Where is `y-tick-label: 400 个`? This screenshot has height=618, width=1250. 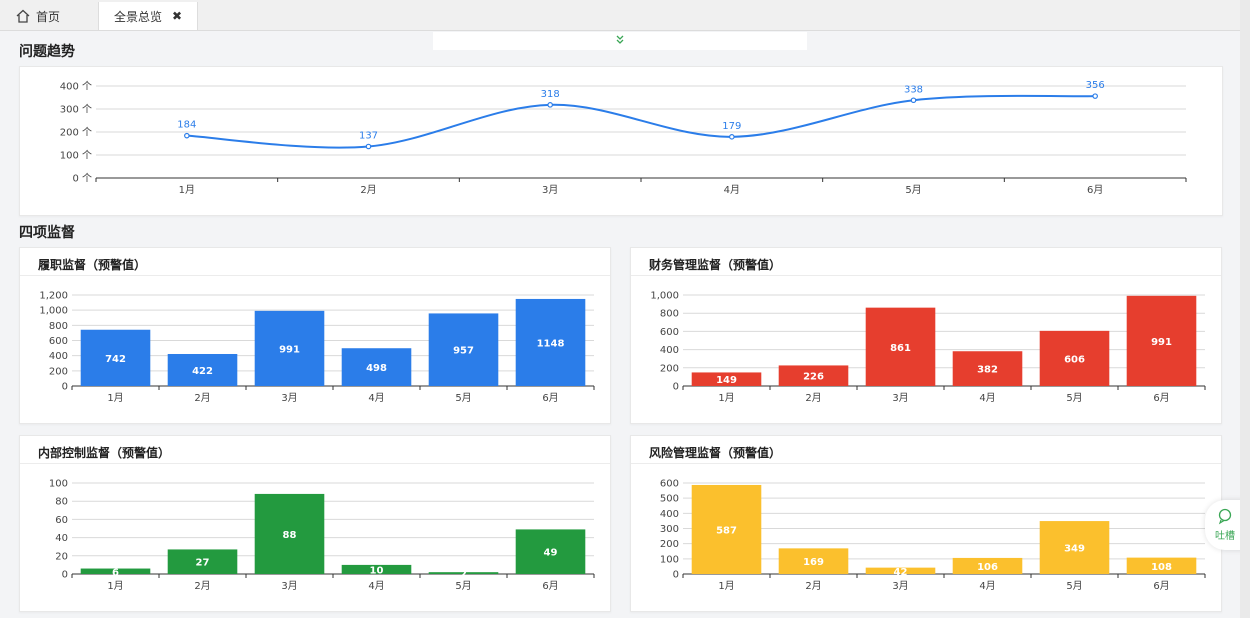 y-tick-label: 400 个 is located at coordinates (76, 87).